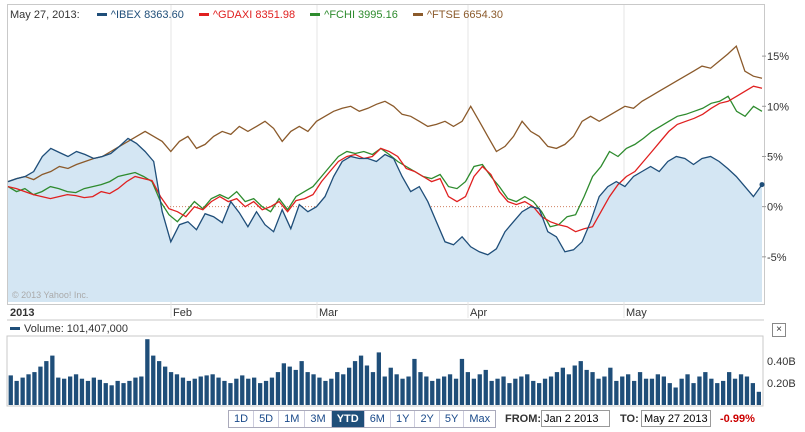 This screenshot has height=432, width=805. Describe the element at coordinates (778, 57) in the screenshot. I see `y-tick-label: 15%` at that location.